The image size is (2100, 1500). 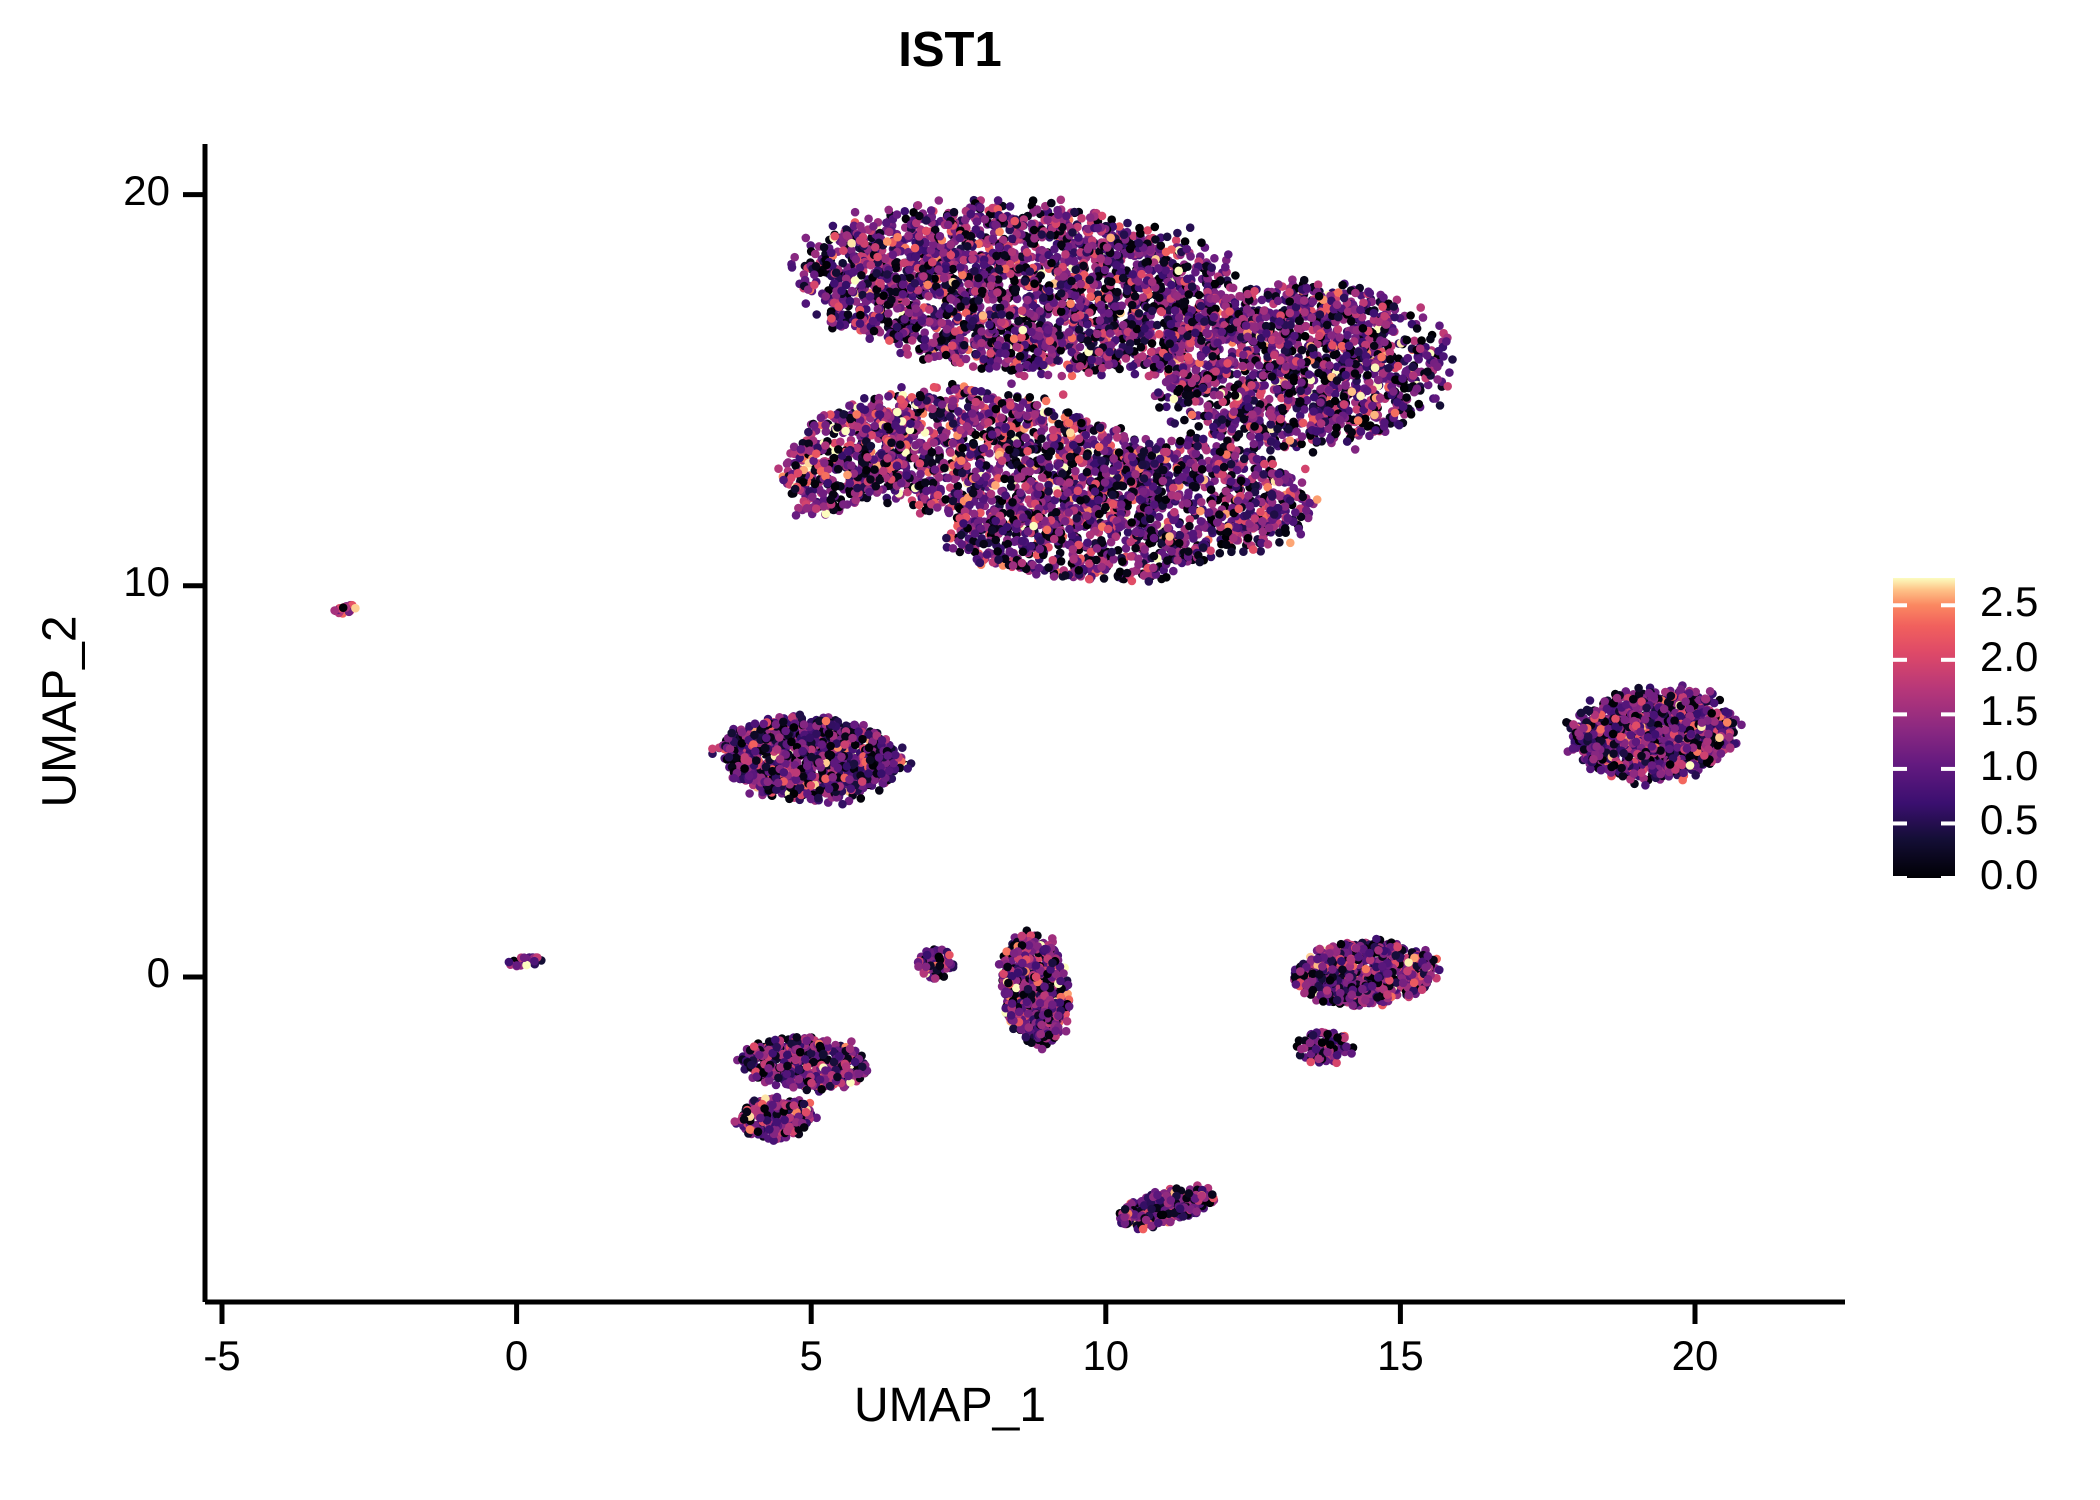 What do you see at coordinates (1695, 1355) in the screenshot?
I see `x-tick-label: 20` at bounding box center [1695, 1355].